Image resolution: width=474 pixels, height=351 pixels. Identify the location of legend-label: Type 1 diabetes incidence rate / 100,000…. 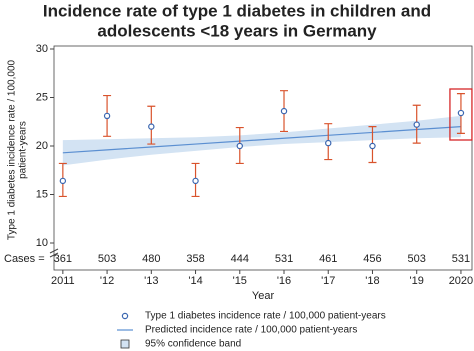
(265, 316).